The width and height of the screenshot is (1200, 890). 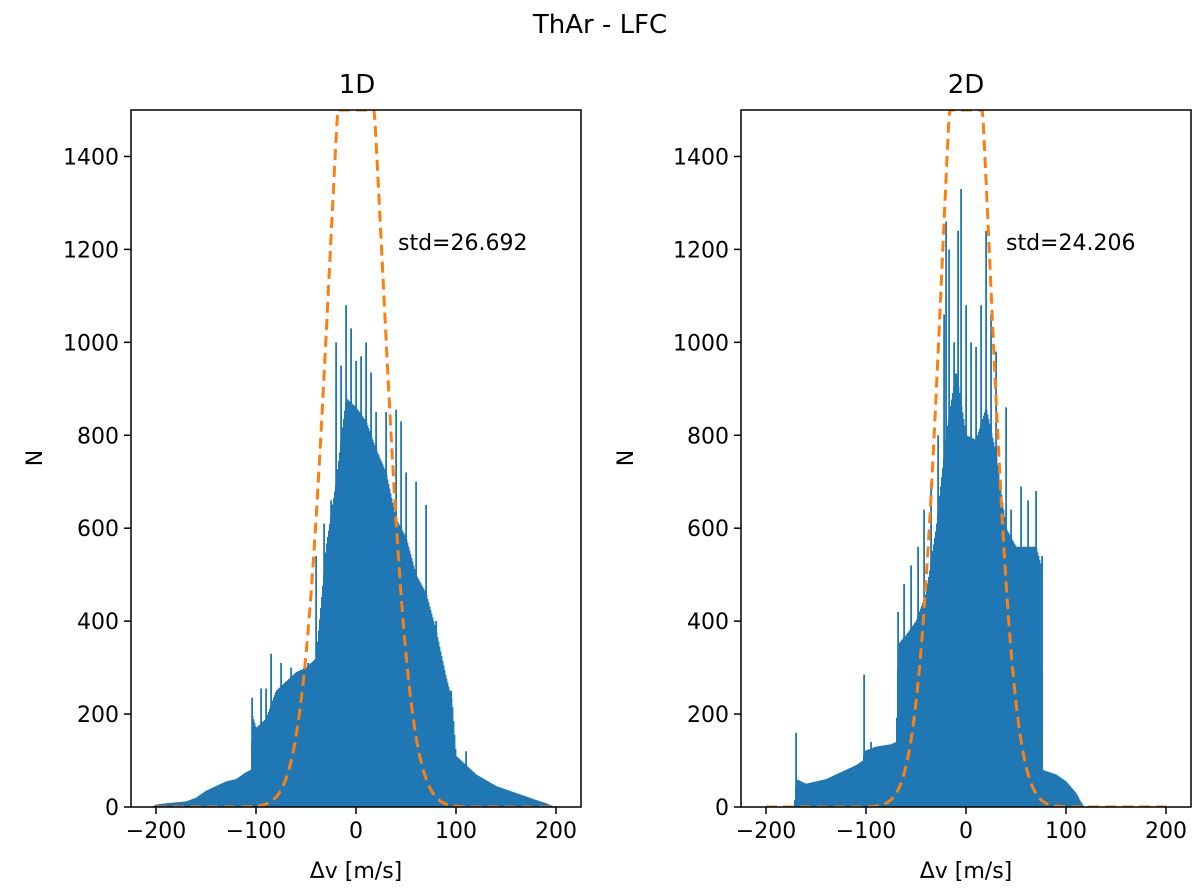 What do you see at coordinates (708, 715) in the screenshot?
I see `y-tick-label-2d-1: 200` at bounding box center [708, 715].